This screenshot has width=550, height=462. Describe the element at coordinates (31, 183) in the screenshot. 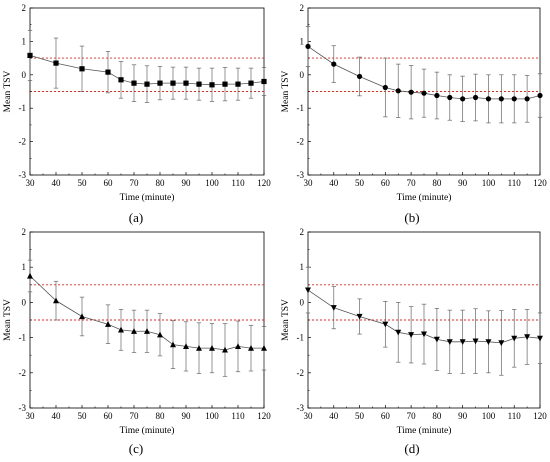

I see `x-tick-label: 30` at that location.